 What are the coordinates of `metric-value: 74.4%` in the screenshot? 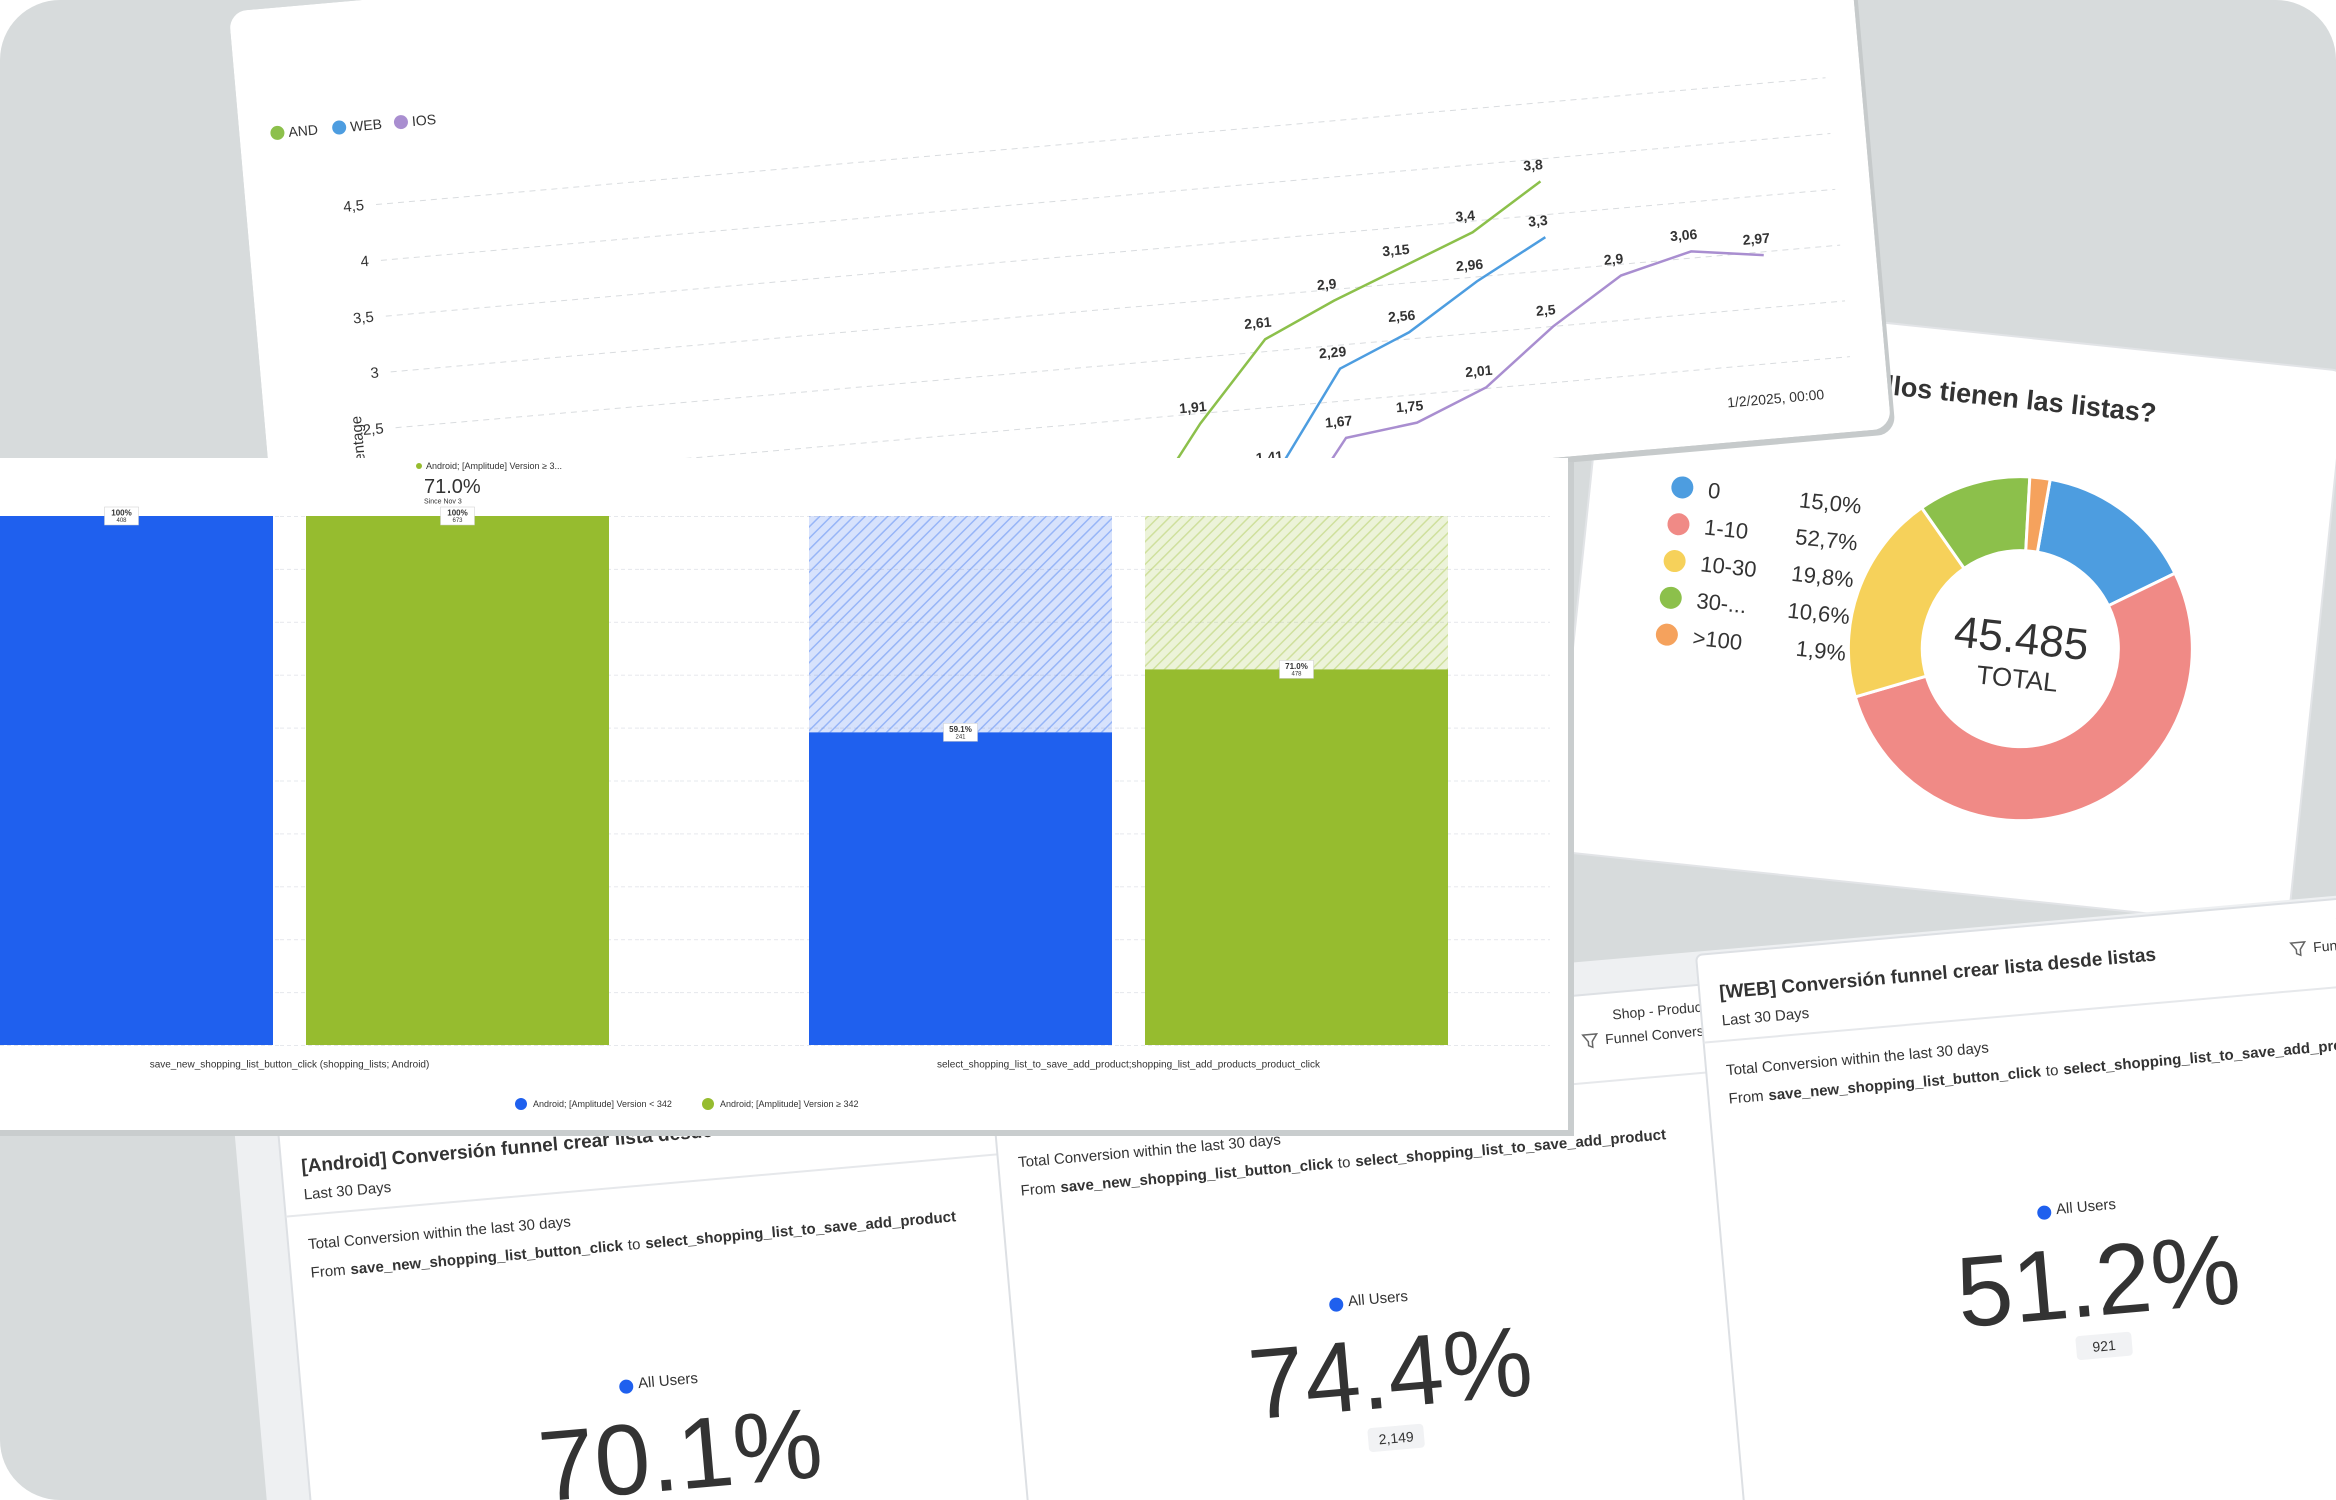 It's located at (1390, 1373).